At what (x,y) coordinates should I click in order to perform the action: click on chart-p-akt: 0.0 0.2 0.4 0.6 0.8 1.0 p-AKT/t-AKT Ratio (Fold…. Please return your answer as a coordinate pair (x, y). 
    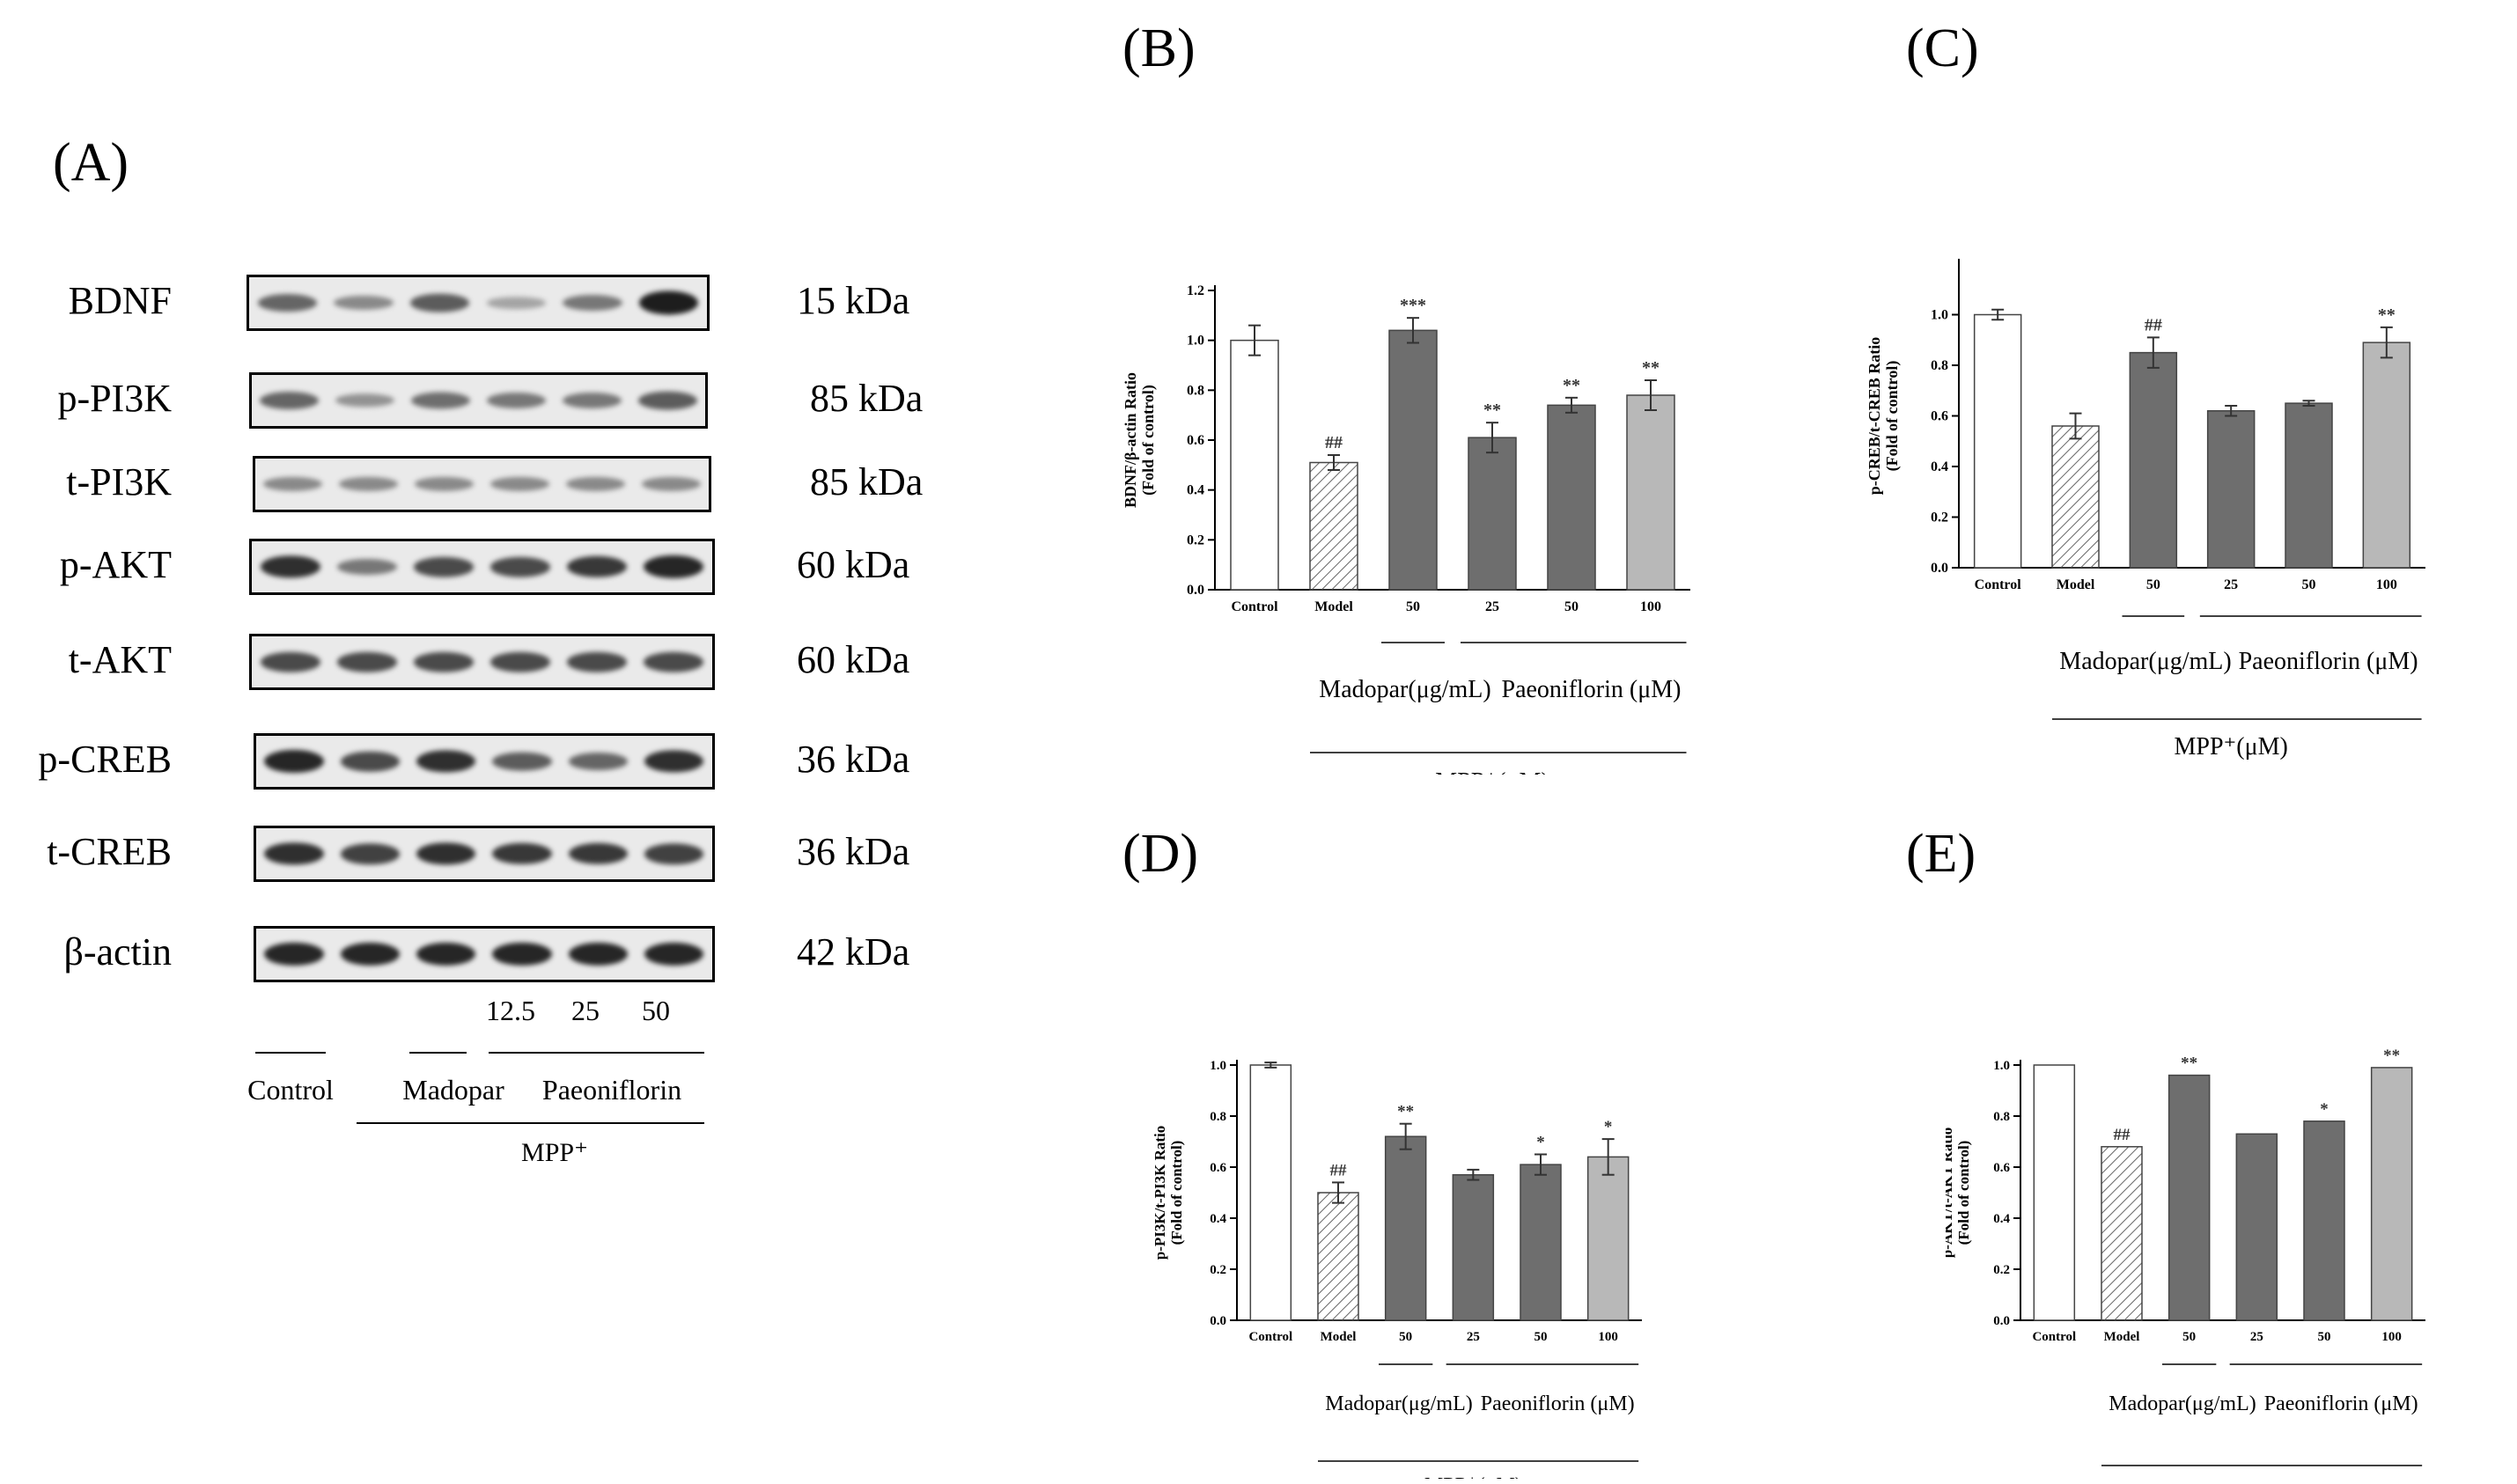
    Looking at the image, I should click on (2185, 1256).